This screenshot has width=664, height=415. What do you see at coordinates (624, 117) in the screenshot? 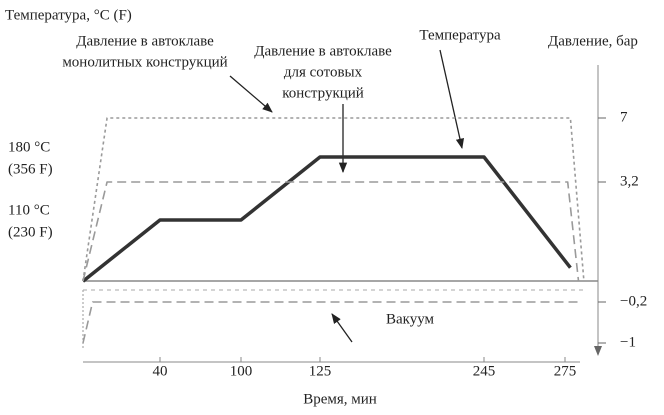
I see `y2-tick-label: 7` at bounding box center [624, 117].